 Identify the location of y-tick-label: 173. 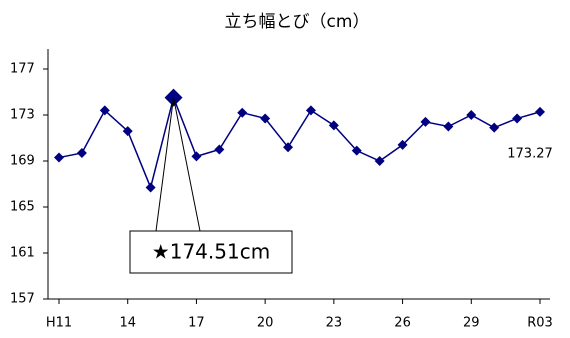
(22, 115).